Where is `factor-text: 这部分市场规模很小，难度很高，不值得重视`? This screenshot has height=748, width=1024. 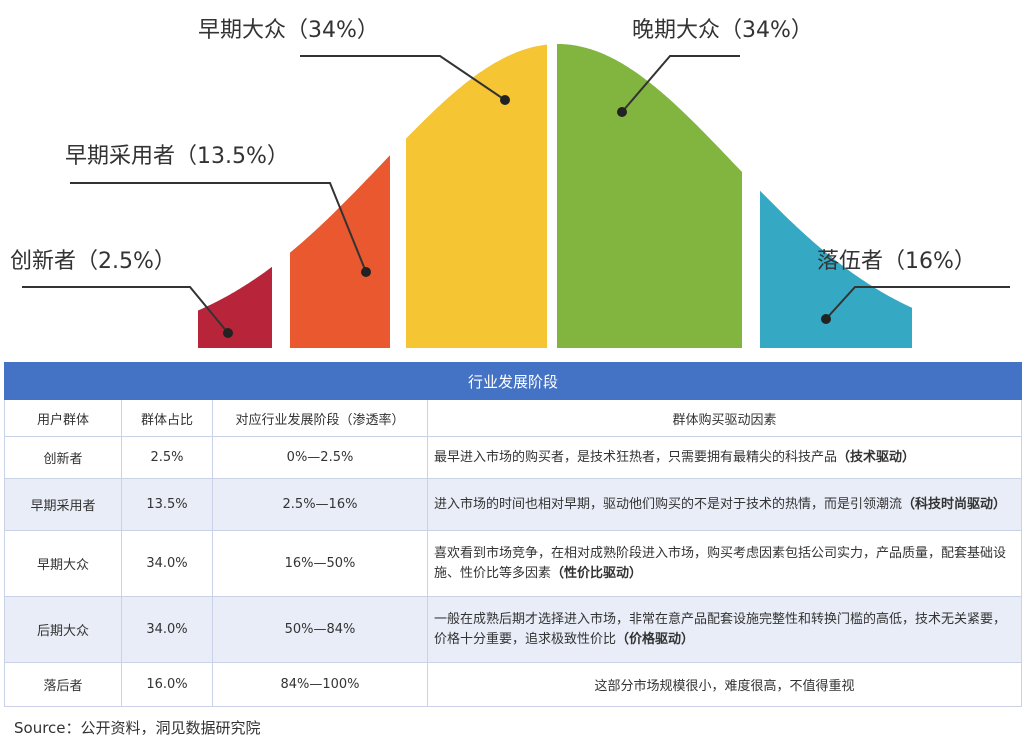 factor-text: 这部分市场规模很小，难度很高，不值得重视 is located at coordinates (724, 686).